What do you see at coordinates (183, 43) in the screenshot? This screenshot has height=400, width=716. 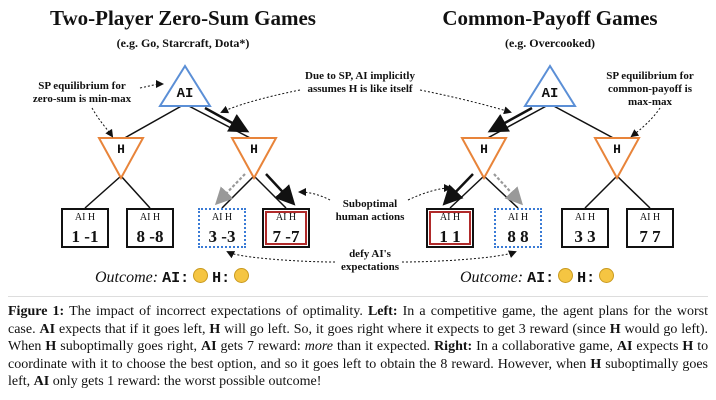 I see `left-subtitle: (e.g. Go, Starcraft, Dota*)` at bounding box center [183, 43].